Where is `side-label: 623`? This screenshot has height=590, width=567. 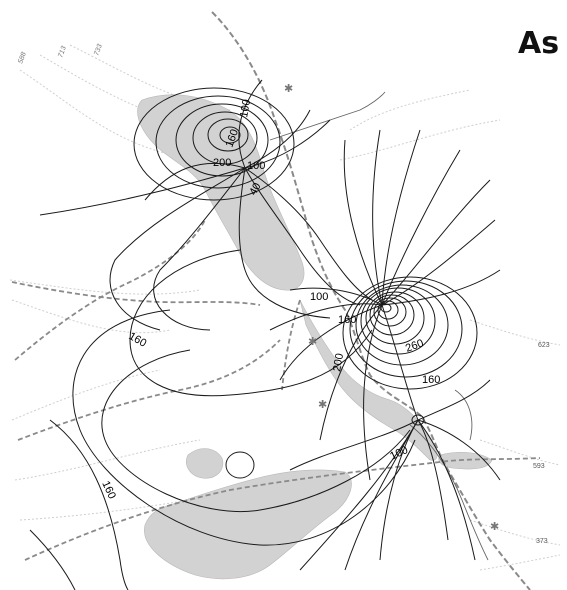 side-label: 623 is located at coordinates (544, 345).